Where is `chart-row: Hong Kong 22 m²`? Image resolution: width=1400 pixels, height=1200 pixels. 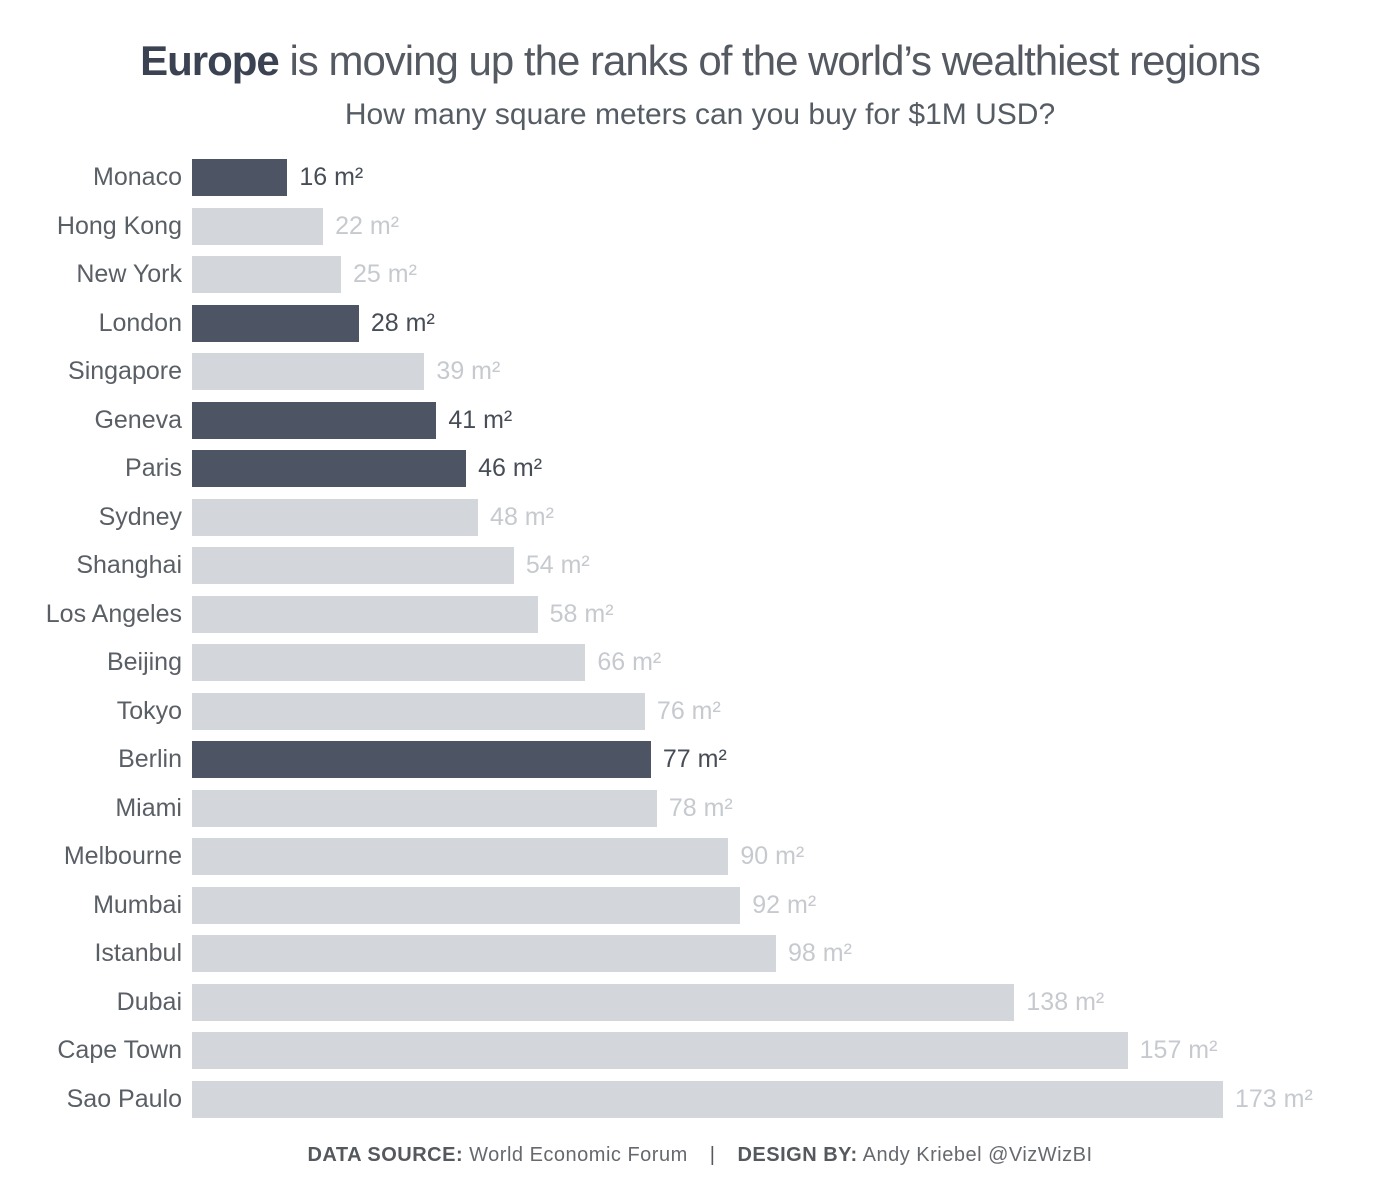 chart-row: Hong Kong 22 m² is located at coordinates (700, 226).